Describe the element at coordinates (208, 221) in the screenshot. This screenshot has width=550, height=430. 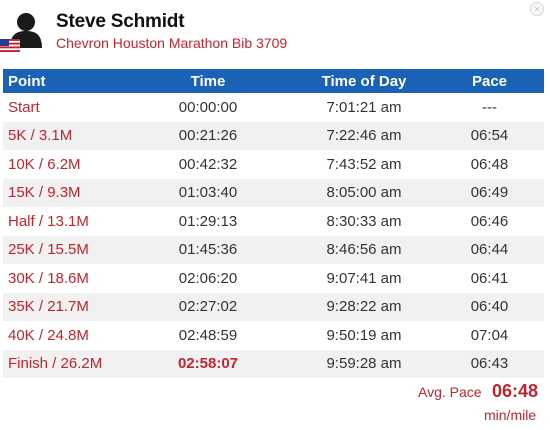
I see `split-time: 01:29:13` at that location.